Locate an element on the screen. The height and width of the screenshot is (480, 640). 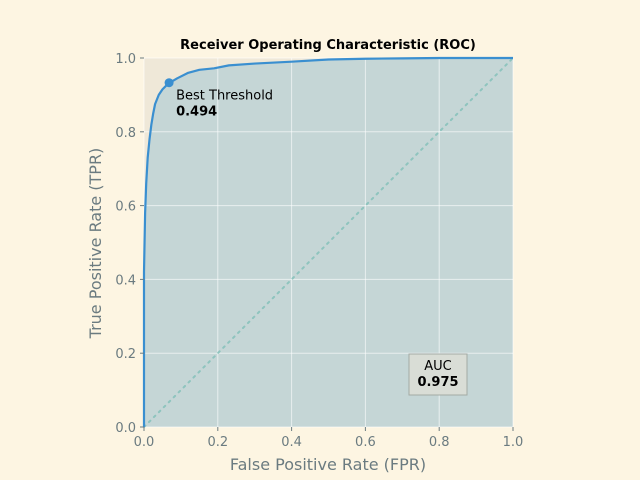
x-tick-label: 0.2 is located at coordinates (217, 442).